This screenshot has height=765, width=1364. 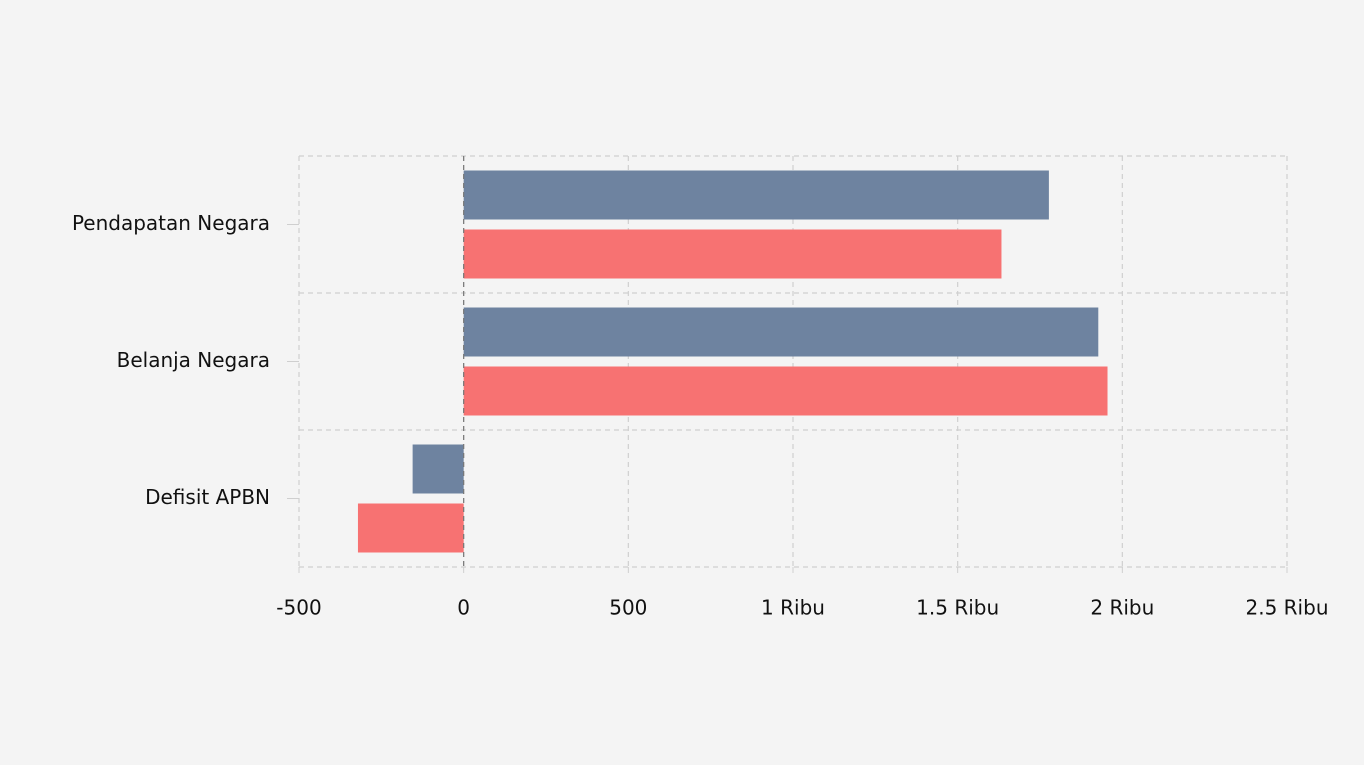 I want to click on x-tick-label: 2.5 Ribu, so click(x=1287, y=608).